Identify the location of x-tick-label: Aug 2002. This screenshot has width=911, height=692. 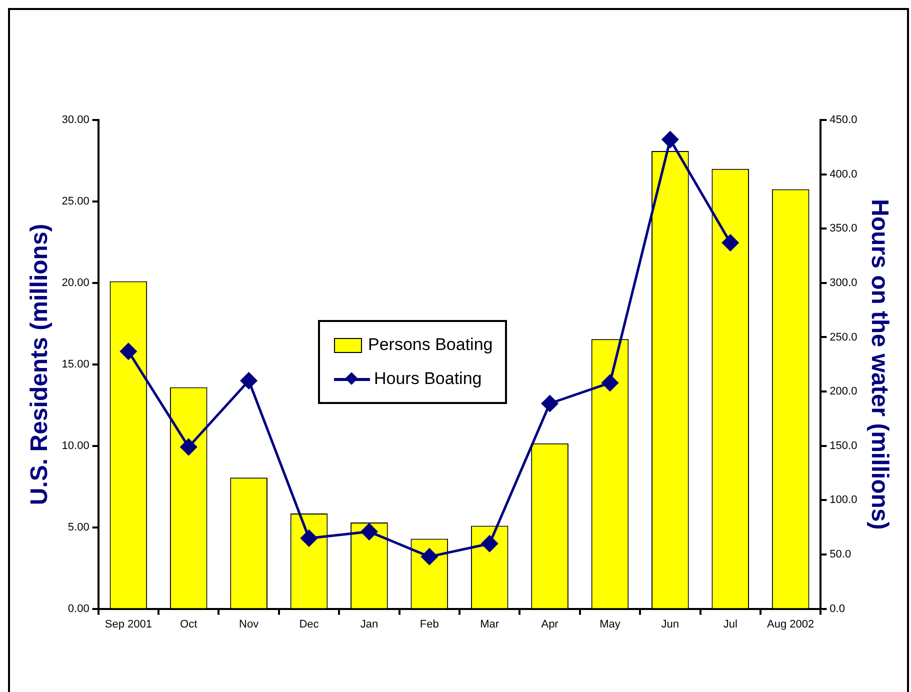
(790, 624).